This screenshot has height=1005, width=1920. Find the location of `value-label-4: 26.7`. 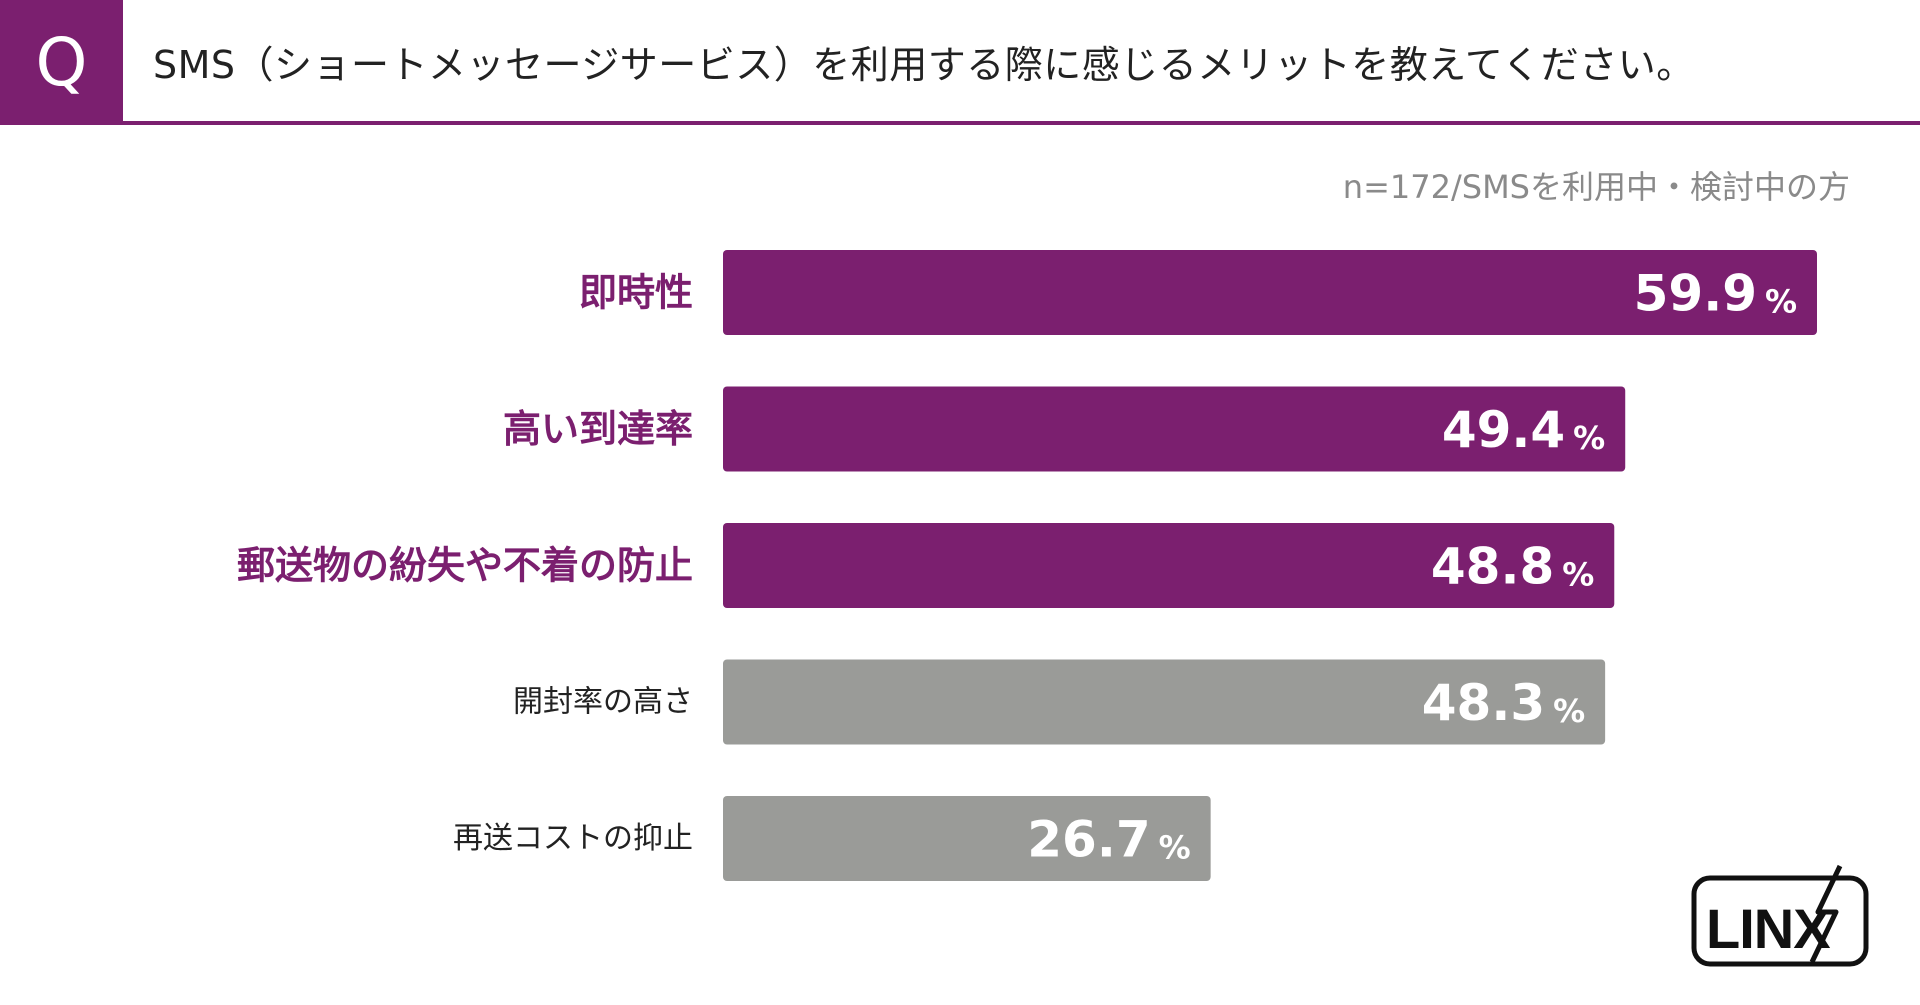

value-label-4: 26.7 is located at coordinates (1088, 840).